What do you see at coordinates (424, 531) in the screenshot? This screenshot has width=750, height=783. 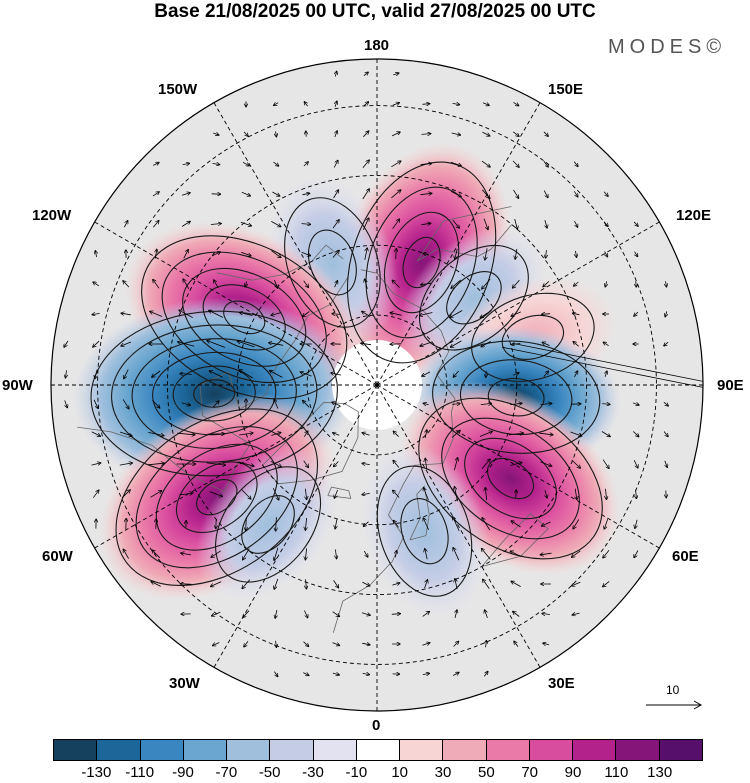 I see `contour-scandinavia-trough` at bounding box center [424, 531].